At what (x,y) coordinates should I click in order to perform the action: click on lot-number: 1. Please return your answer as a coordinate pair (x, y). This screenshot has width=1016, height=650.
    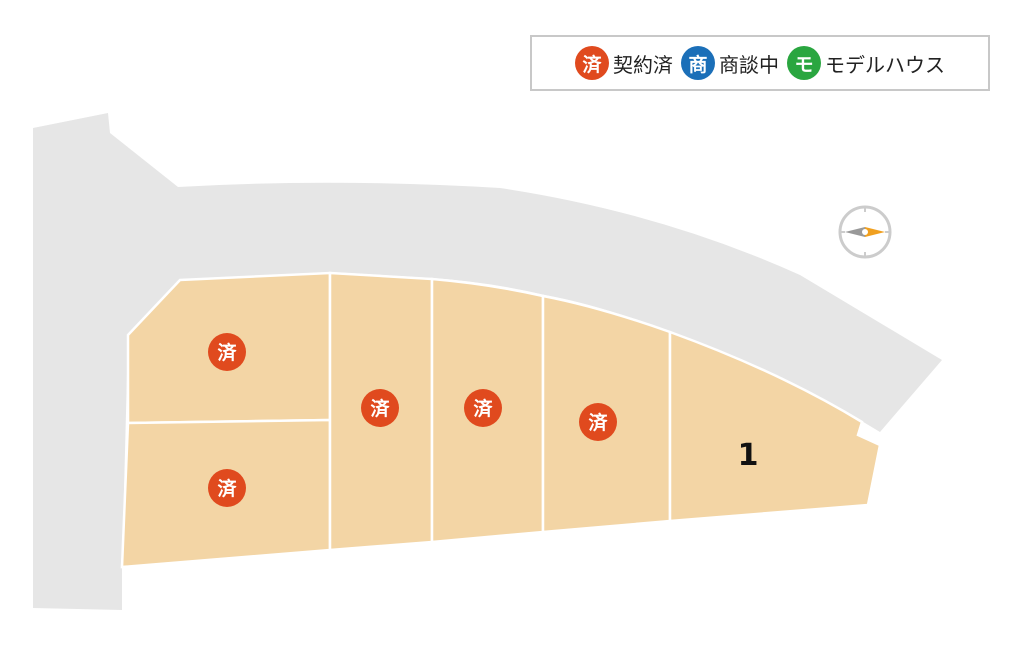
    Looking at the image, I should click on (748, 455).